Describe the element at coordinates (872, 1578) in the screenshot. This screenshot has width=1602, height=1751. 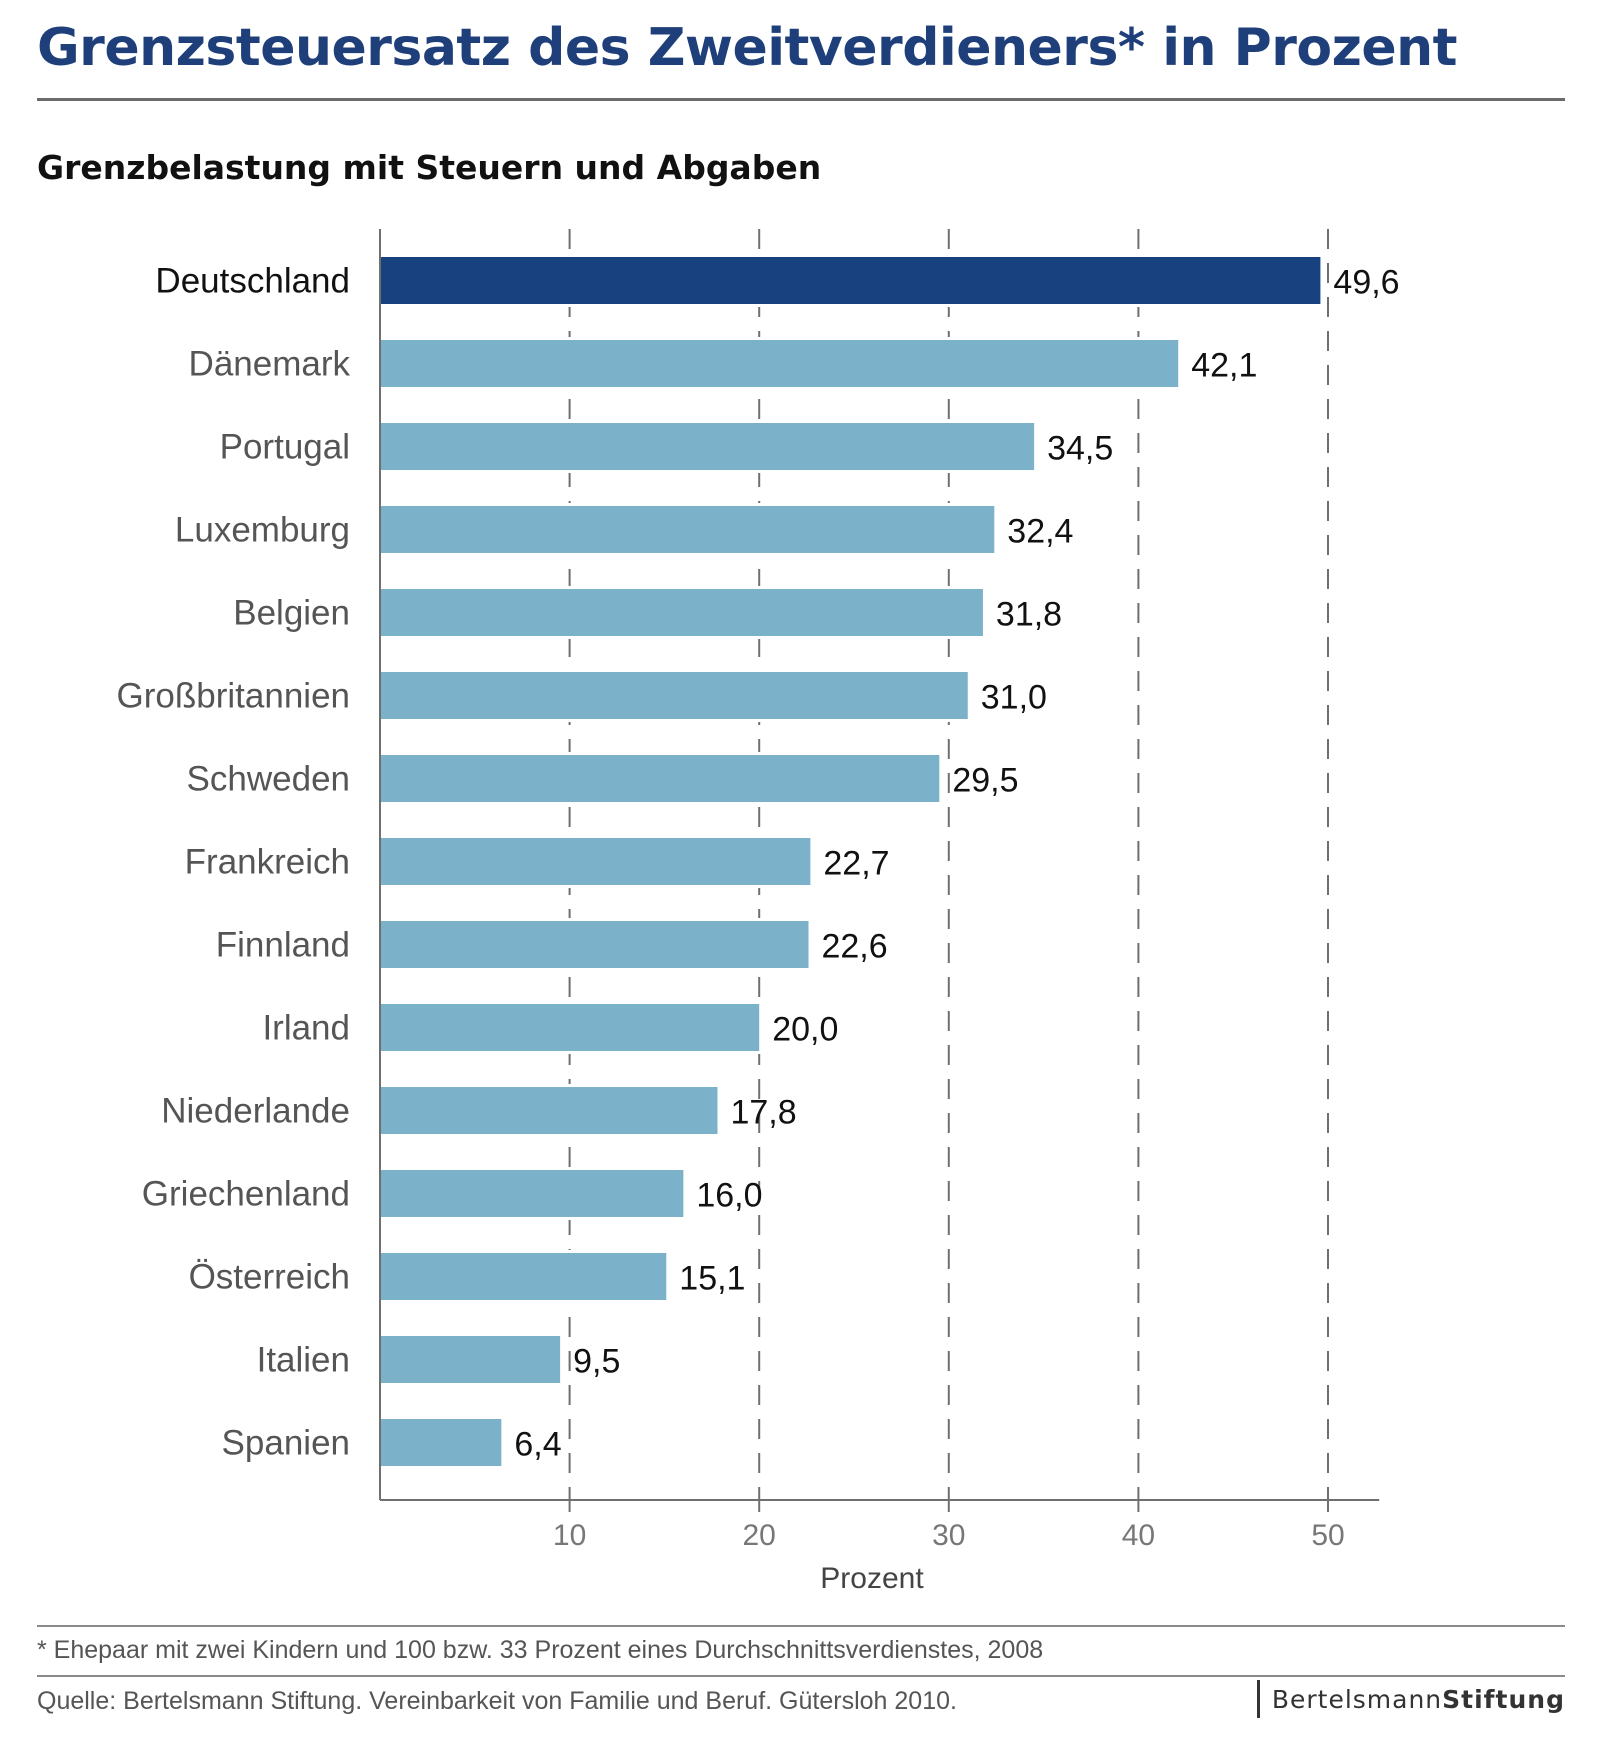
I see `x-axis-title: Prozent` at that location.